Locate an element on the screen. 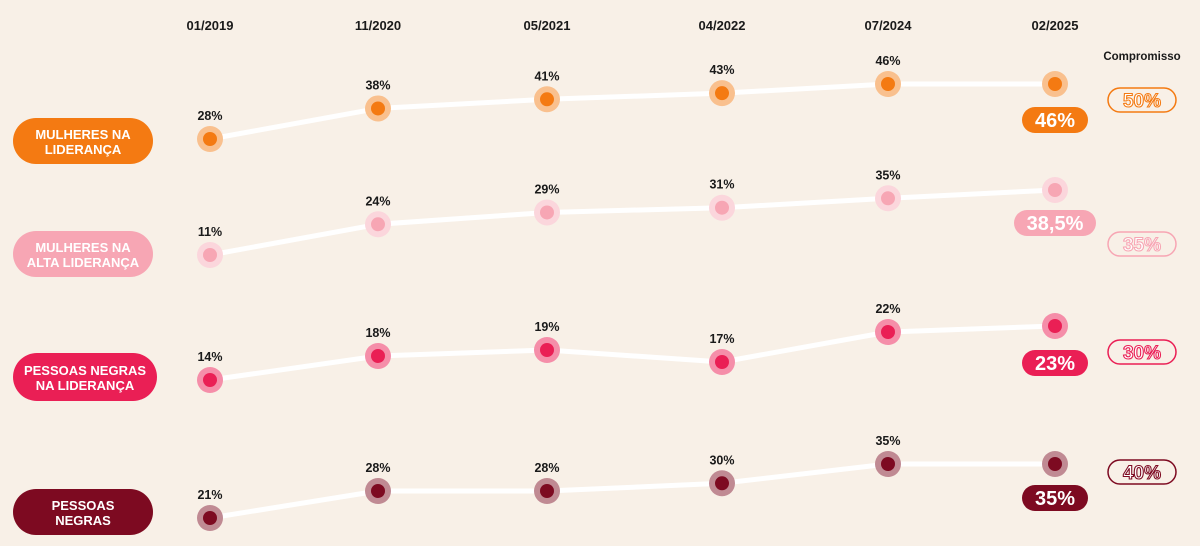 Image resolution: width=1200 pixels, height=546 pixels. period-header: 05/2021 is located at coordinates (547, 25).